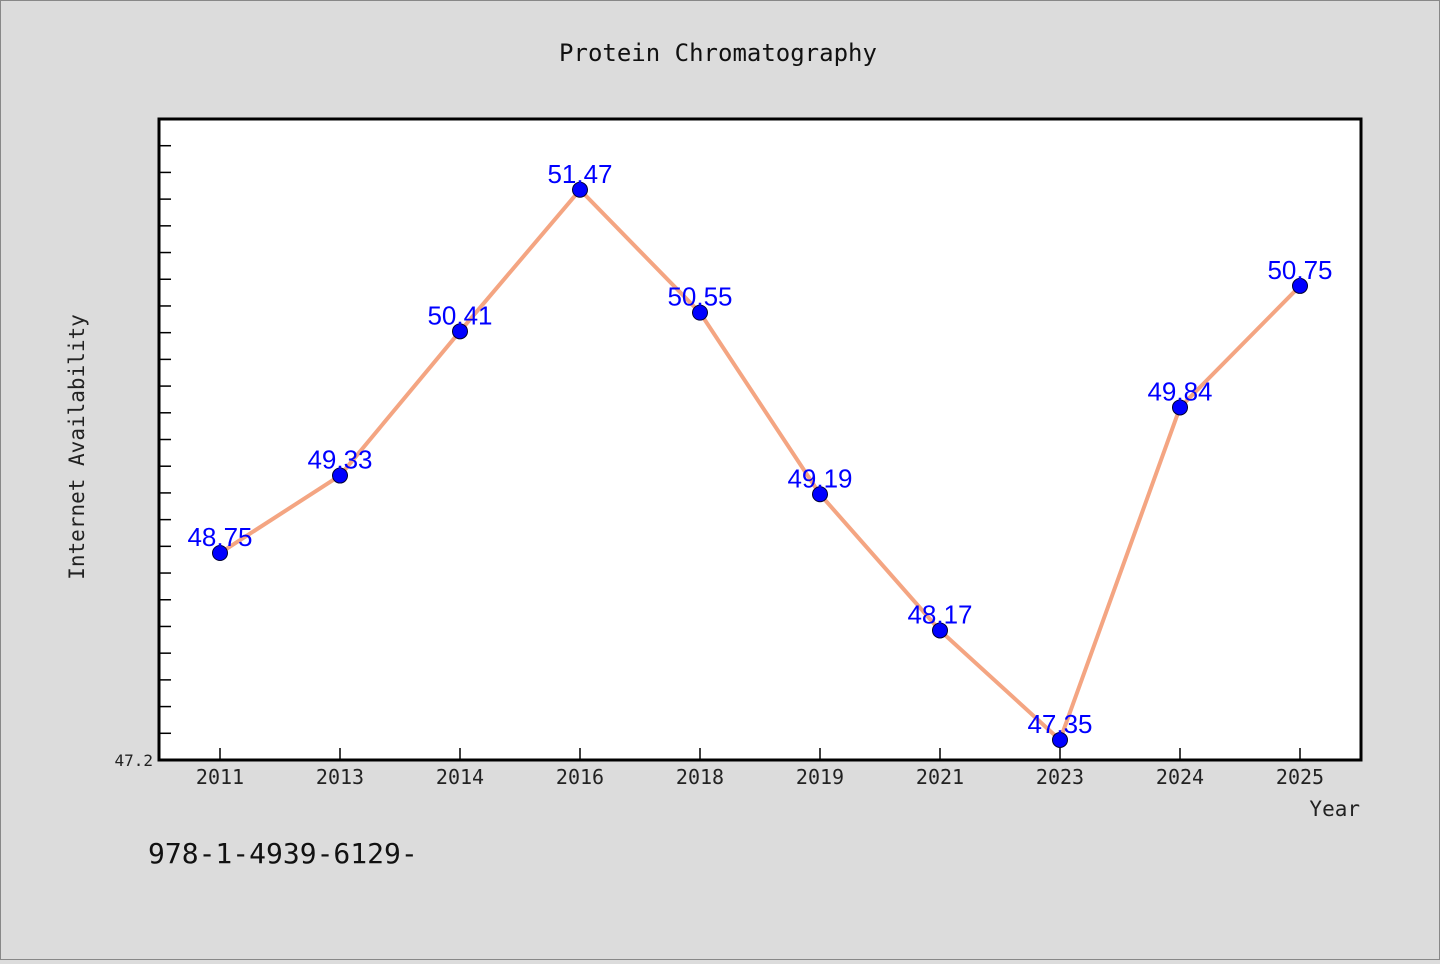 The height and width of the screenshot is (964, 1440). What do you see at coordinates (820, 777) in the screenshot?
I see `x-tick-label: 2019` at bounding box center [820, 777].